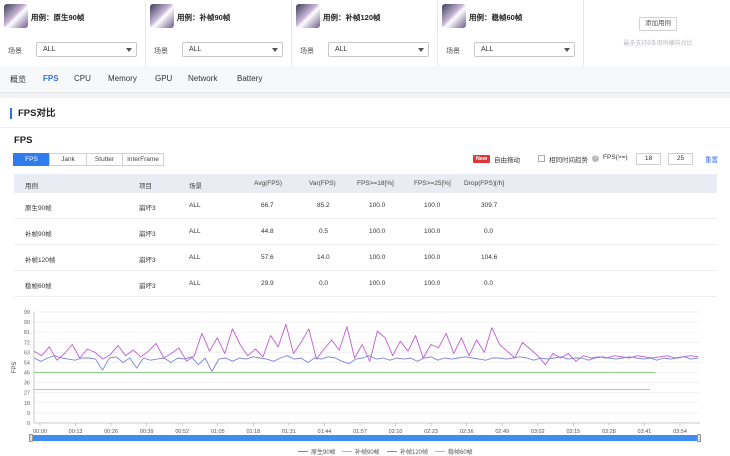  Describe the element at coordinates (573, 432) in the screenshot. I see `x-tick-label: 03:15` at that location.